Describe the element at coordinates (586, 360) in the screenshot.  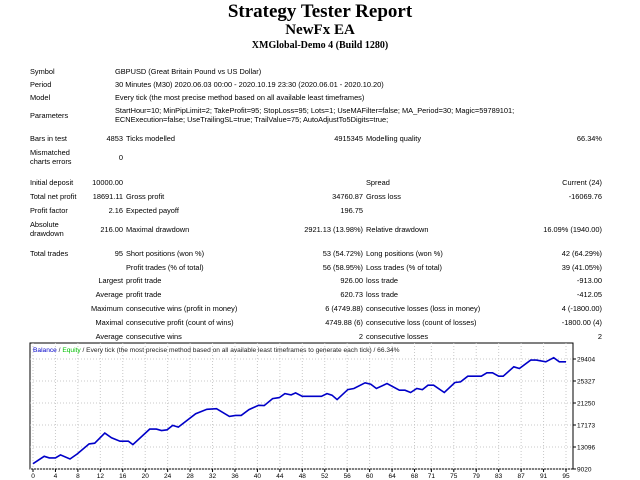
I see `y-tick-label: 29404` at that location.